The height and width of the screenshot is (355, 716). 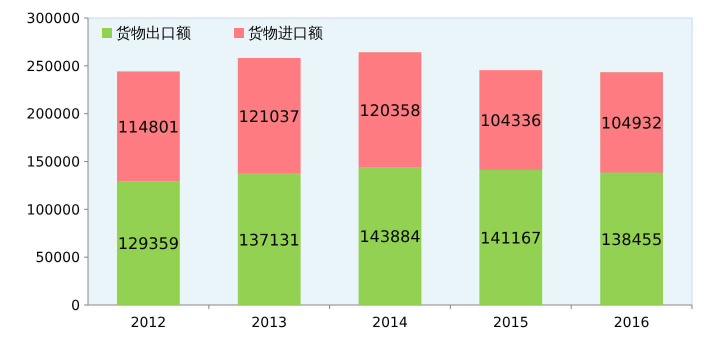 What do you see at coordinates (153, 33) in the screenshot?
I see `legend-label: 货物出口额` at bounding box center [153, 33].